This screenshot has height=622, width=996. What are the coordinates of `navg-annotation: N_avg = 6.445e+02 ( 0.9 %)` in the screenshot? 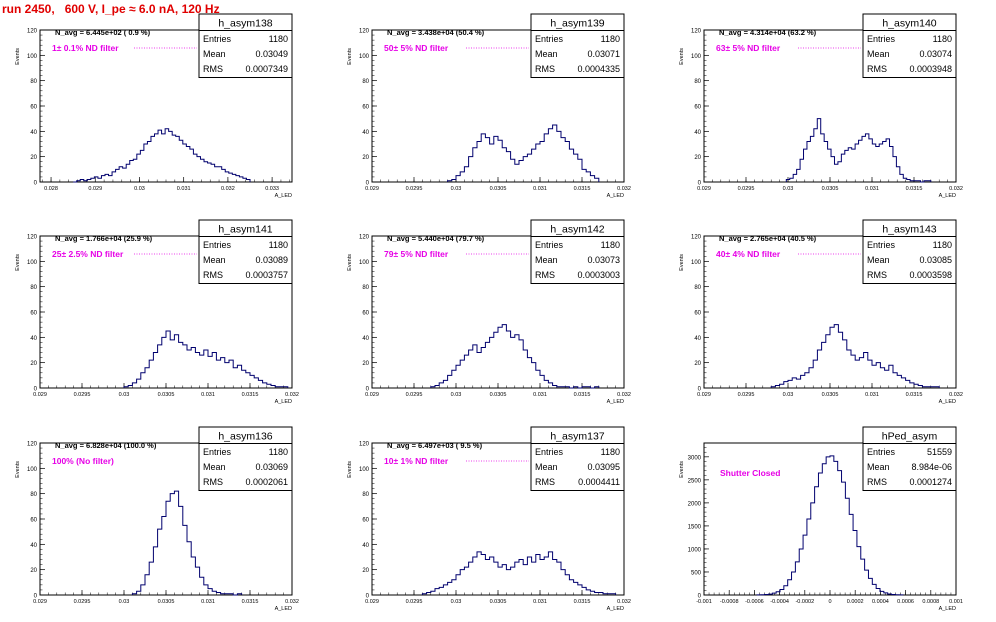 It's located at (103, 32).